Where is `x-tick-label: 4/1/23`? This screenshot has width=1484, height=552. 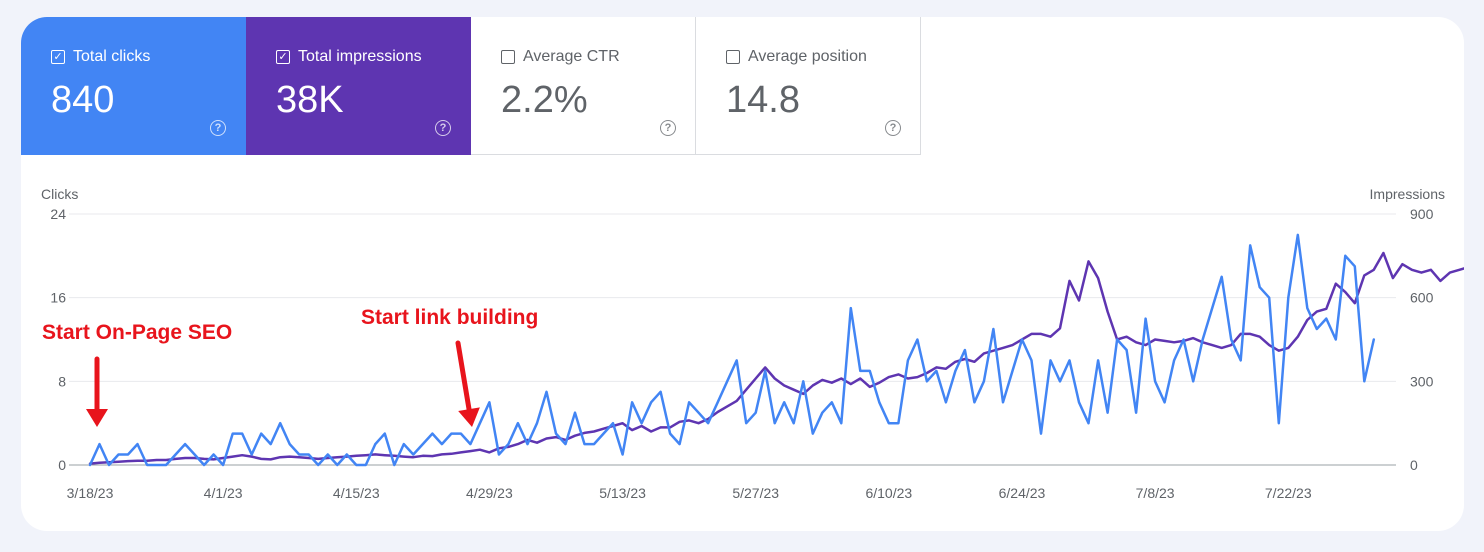 x-tick-label: 4/1/23 is located at coordinates (223, 493).